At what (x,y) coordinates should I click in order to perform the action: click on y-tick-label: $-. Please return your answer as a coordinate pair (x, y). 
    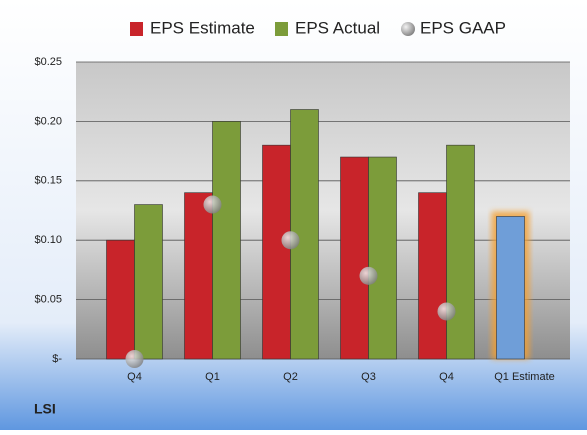
    Looking at the image, I should click on (57, 359).